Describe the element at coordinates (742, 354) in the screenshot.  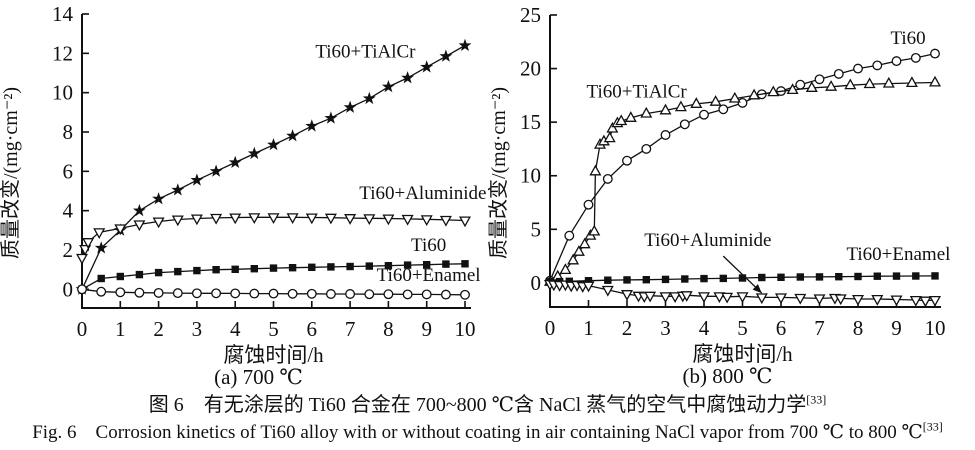
I see `x-axis-title: 腐蚀时间/h` at that location.